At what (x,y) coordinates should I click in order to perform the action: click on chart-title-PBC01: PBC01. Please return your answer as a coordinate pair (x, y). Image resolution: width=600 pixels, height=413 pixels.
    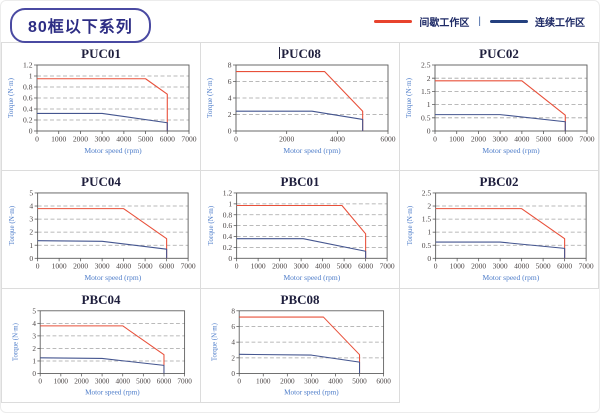
    Looking at the image, I should click on (300, 181).